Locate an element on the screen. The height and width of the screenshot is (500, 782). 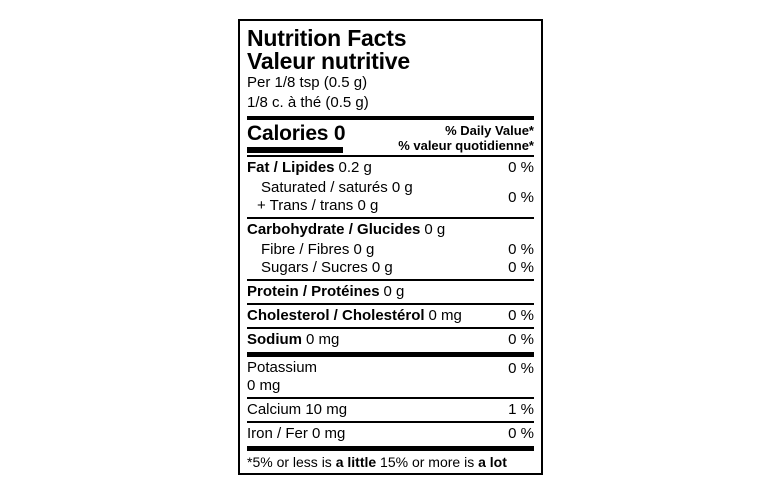
carbohydrate-label: Carbohydrate / Glucides 0 g is located at coordinates (346, 229).